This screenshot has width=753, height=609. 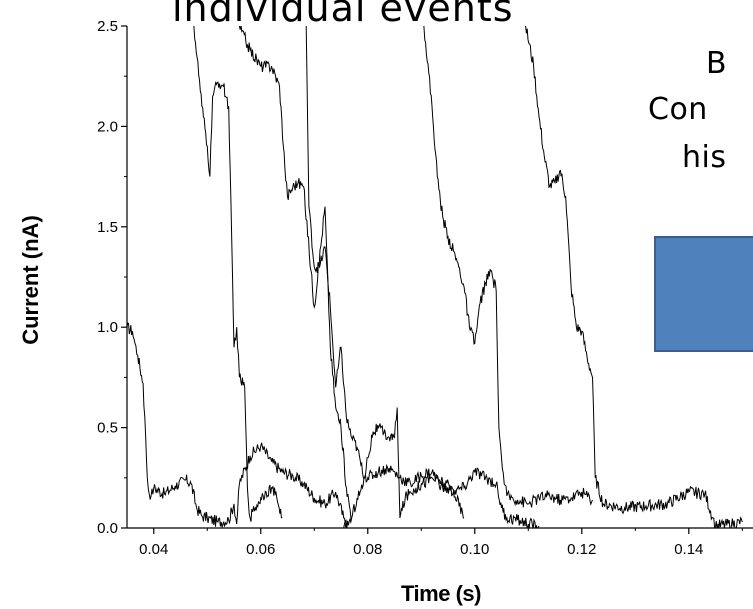 I want to click on y-tick-label: 2.5, so click(x=107, y=26).